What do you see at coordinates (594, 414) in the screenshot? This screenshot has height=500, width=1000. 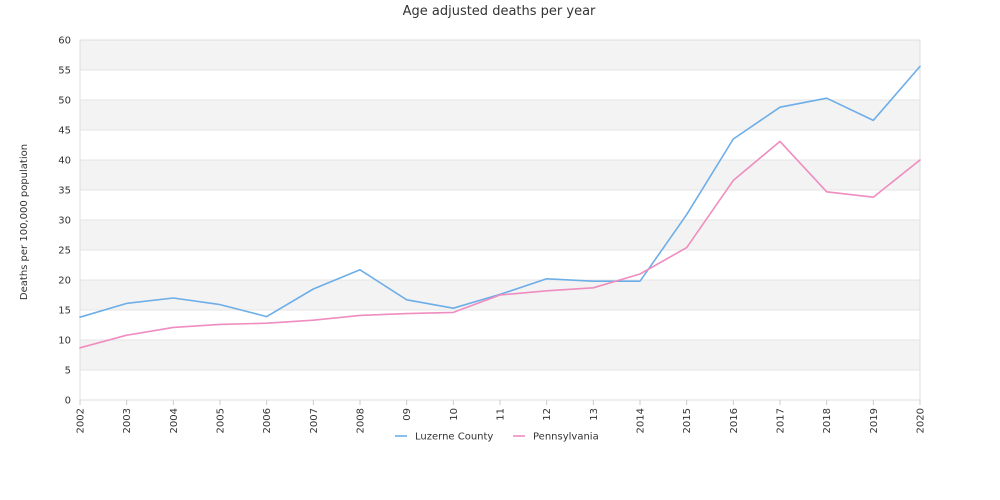 I see `x-tick-label: 13` at bounding box center [594, 414].